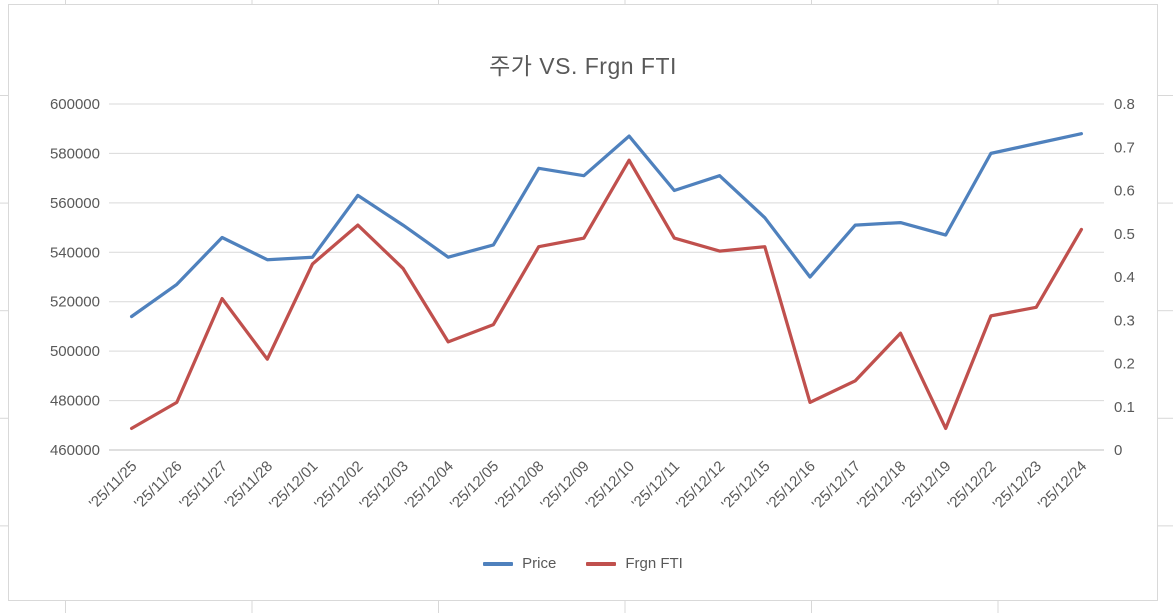 The image size is (1173, 613). What do you see at coordinates (203, 485) in the screenshot?
I see `x-axis-category-label: '25/11/27` at bounding box center [203, 485].